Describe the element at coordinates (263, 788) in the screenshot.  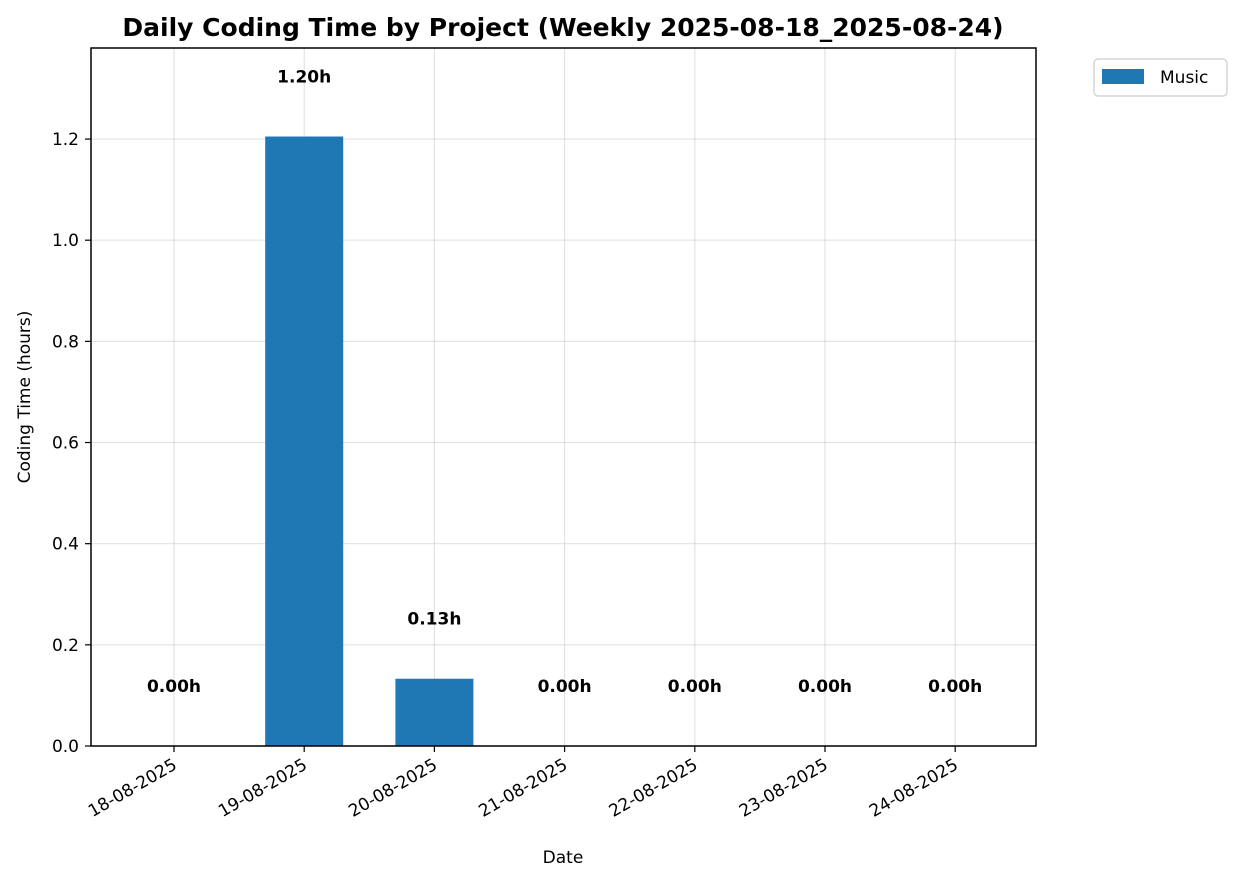
I see `x-tick-label-1: 19-08-2025` at that location.